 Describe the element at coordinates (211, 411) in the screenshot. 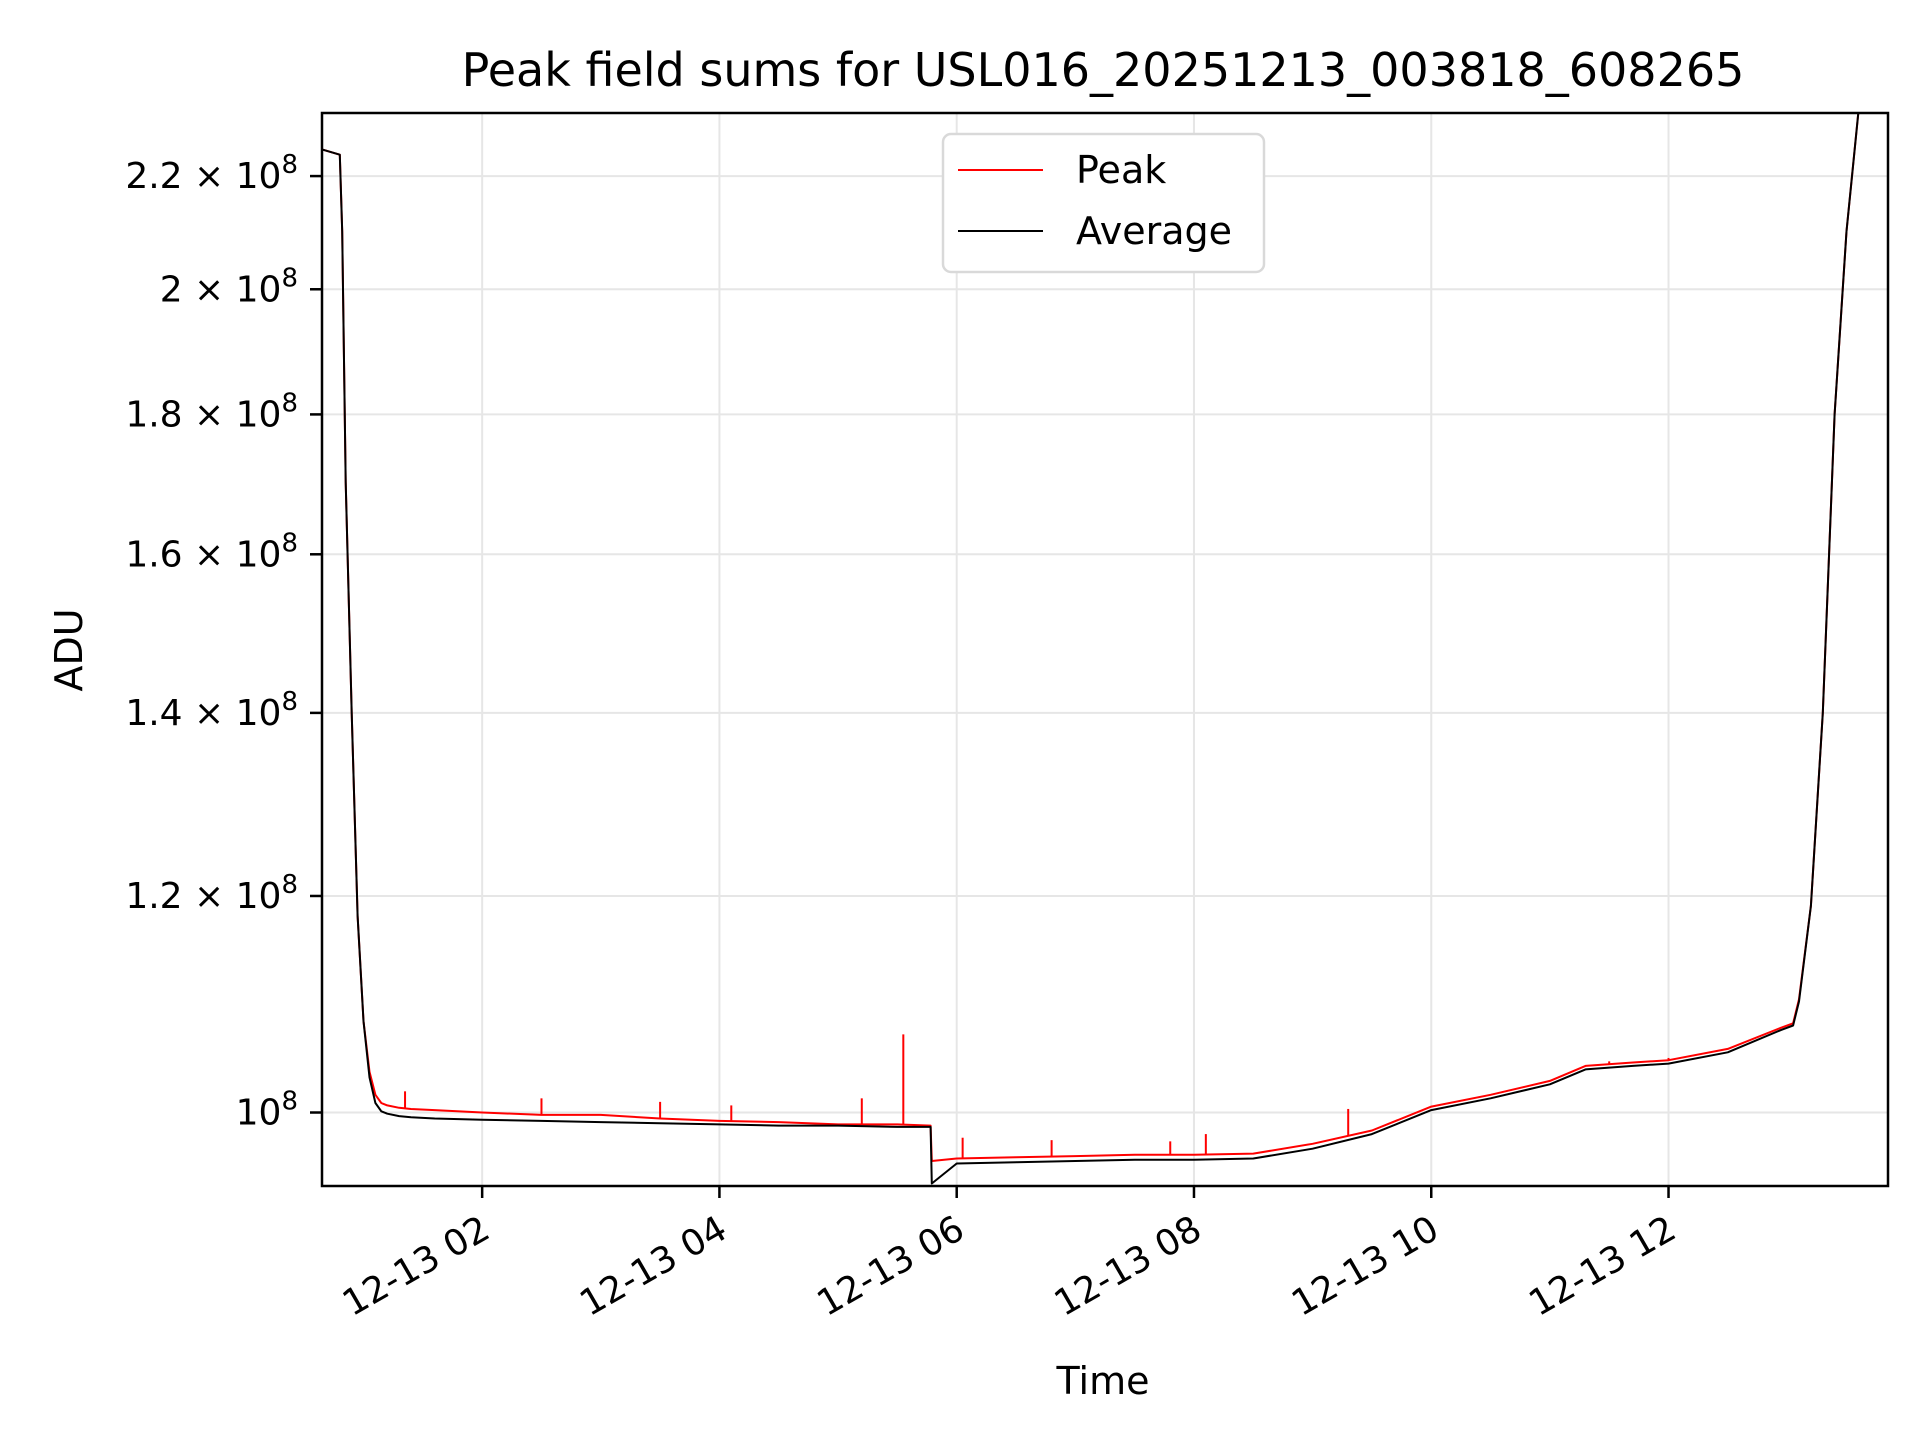

I see `y-tick-label-4: 1.8 × 108` at that location.